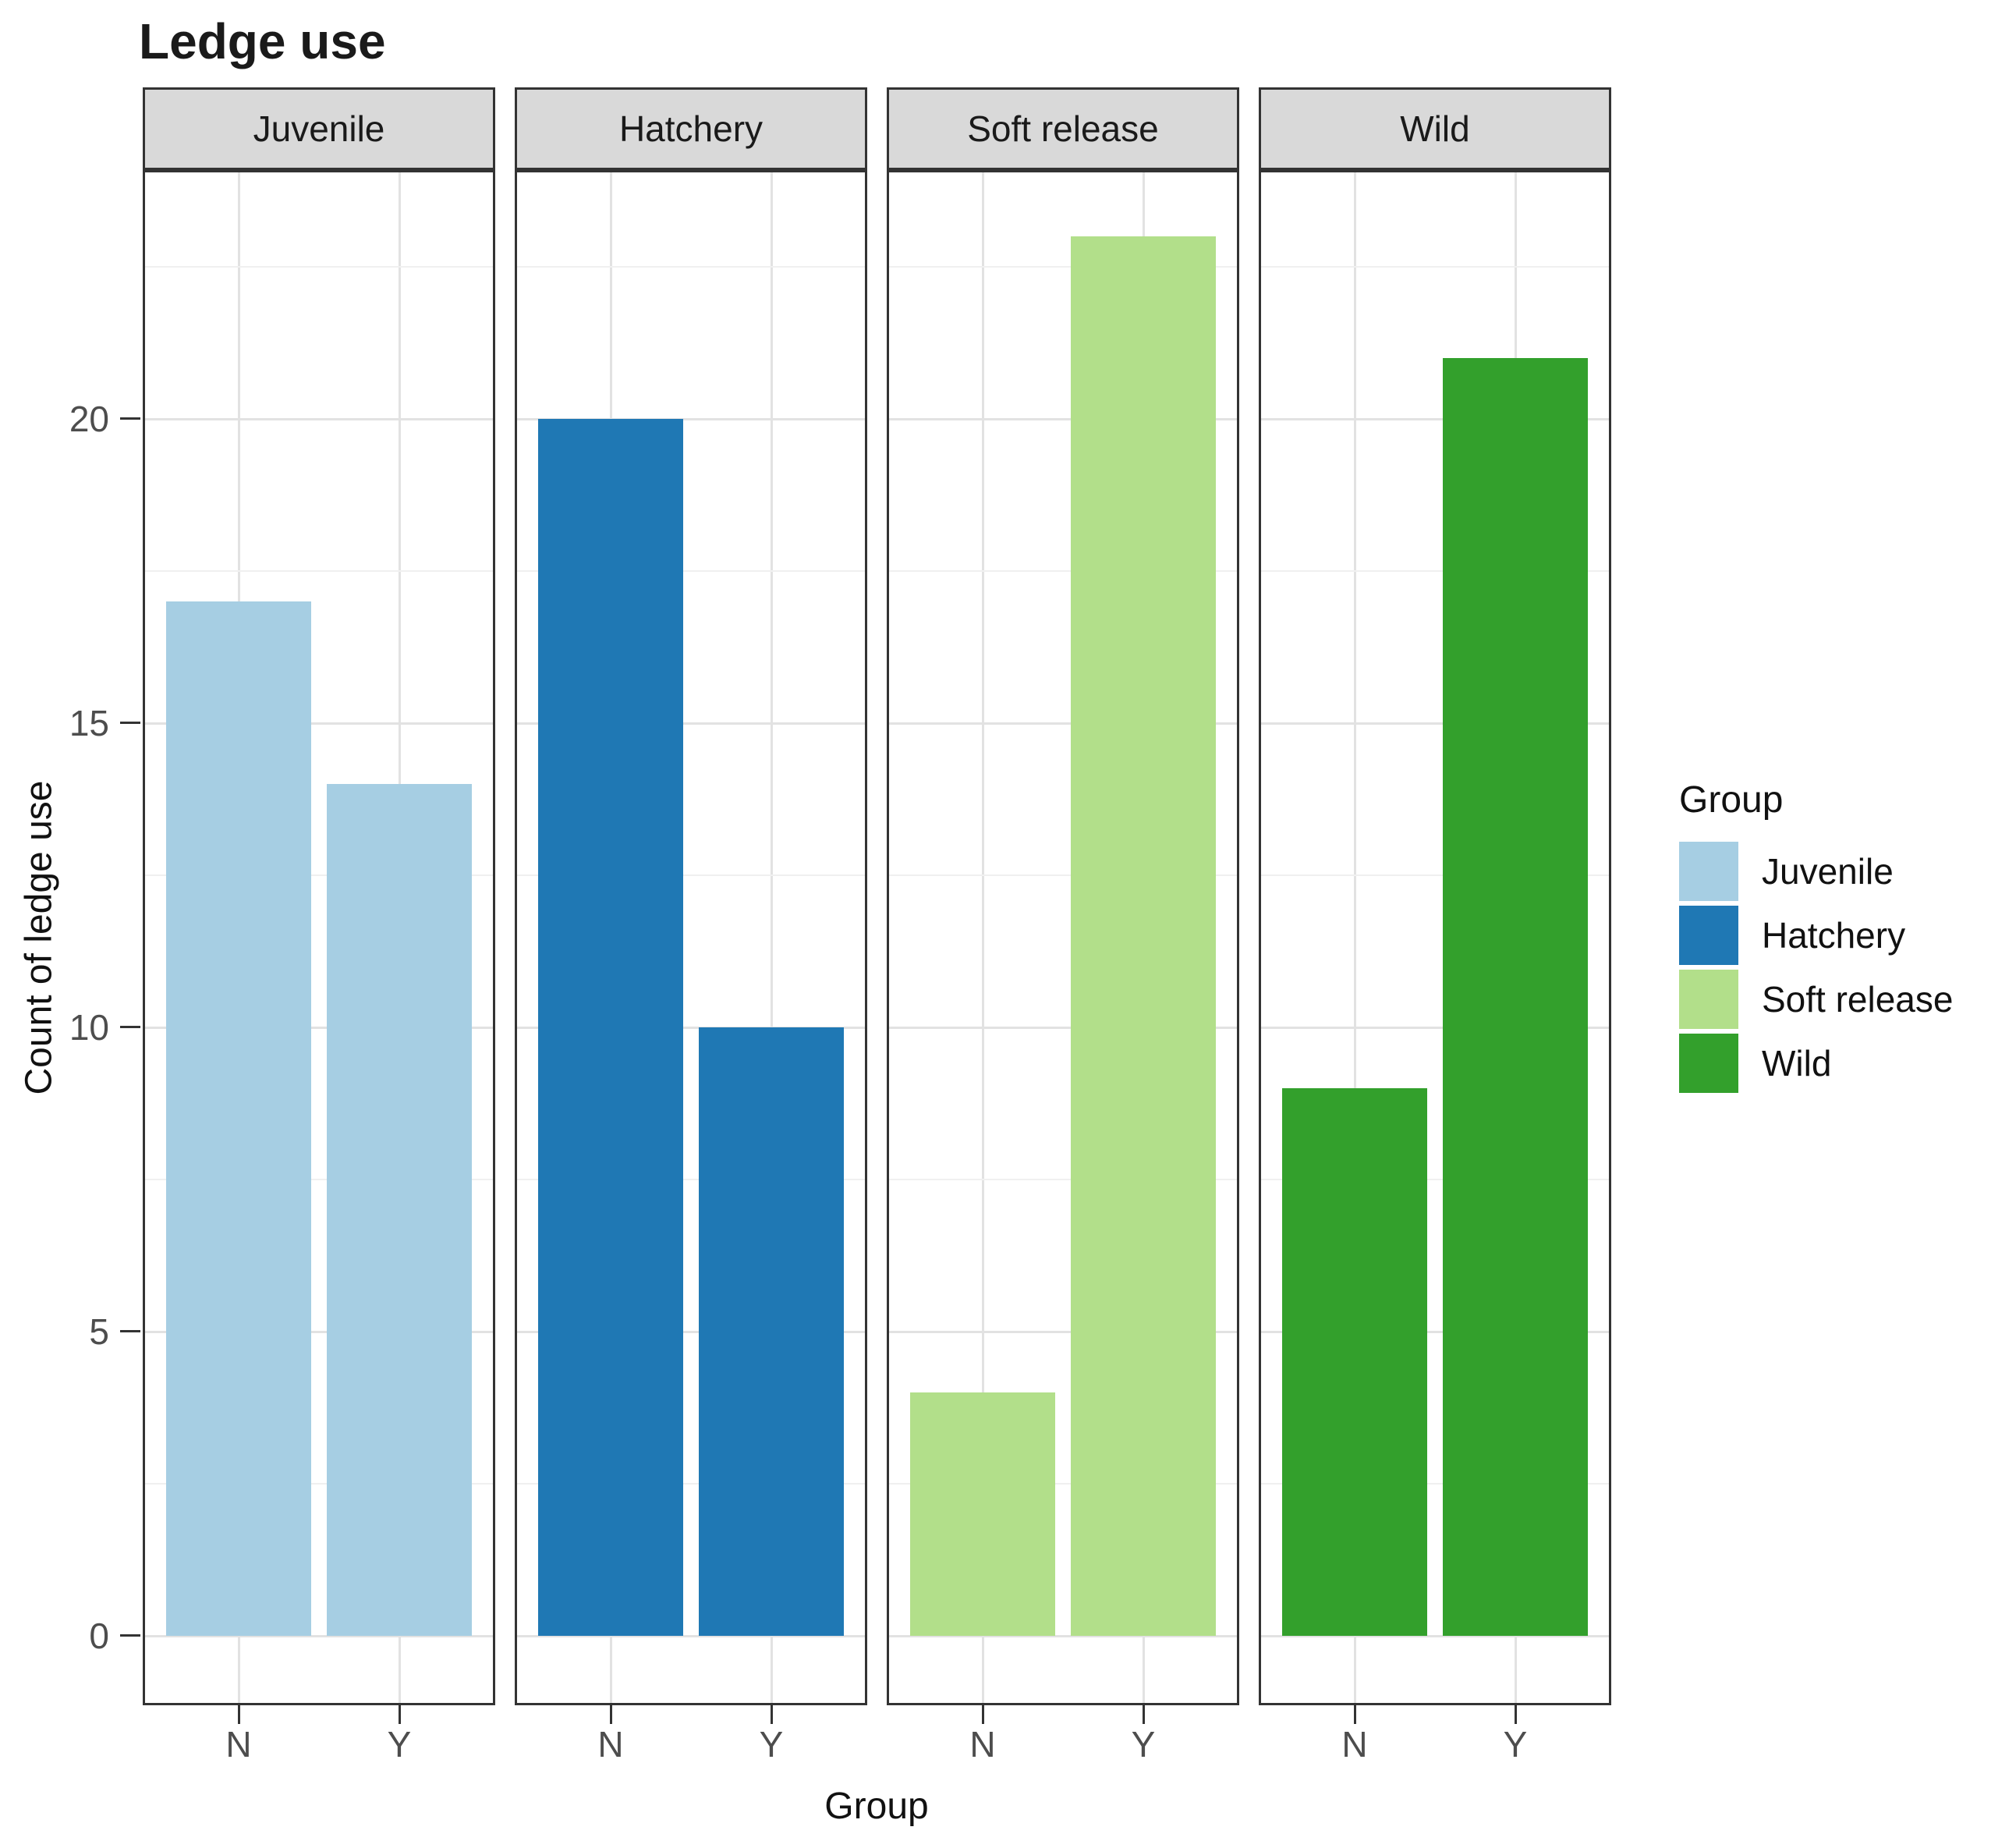  I want to click on legend-item-juvenile: Juvenile, so click(1847, 871).